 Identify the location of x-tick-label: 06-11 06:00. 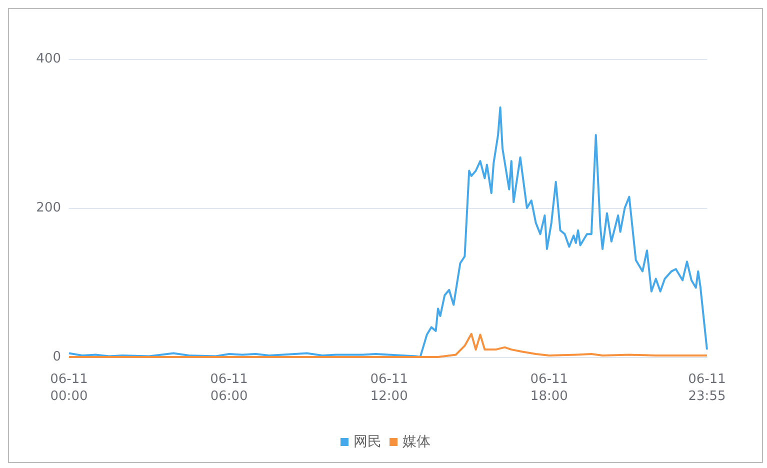
(229, 388).